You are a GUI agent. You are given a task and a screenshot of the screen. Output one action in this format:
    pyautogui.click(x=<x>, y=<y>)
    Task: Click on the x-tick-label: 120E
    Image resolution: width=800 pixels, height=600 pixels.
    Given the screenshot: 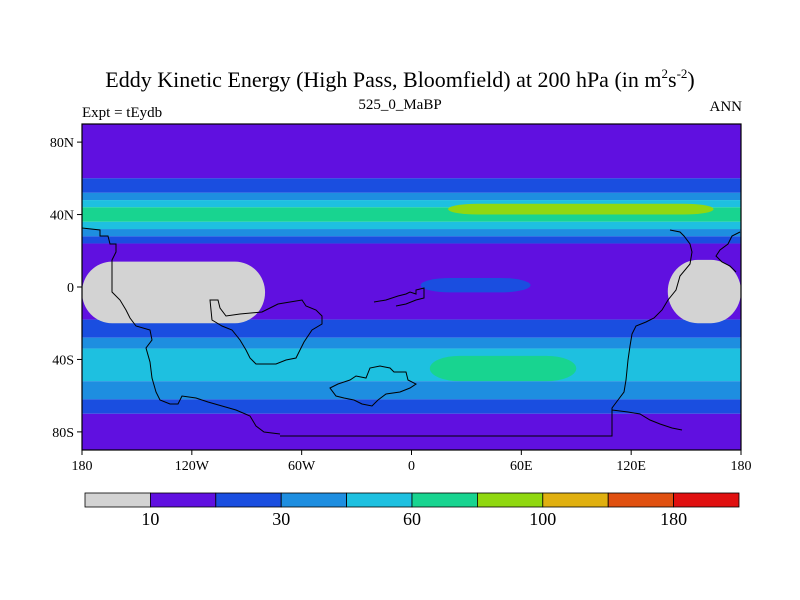 What is the action you would take?
    pyautogui.click(x=631, y=466)
    